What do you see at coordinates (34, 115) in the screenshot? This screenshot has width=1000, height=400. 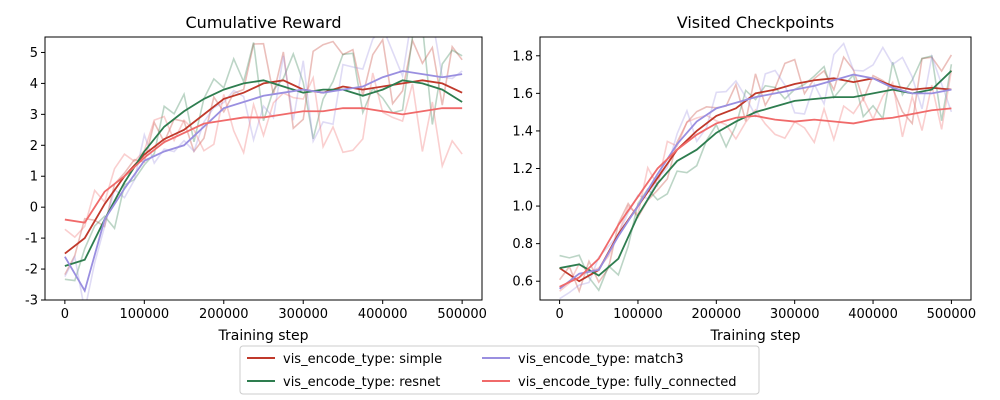 I see `y-tick-label: 3` at bounding box center [34, 115].